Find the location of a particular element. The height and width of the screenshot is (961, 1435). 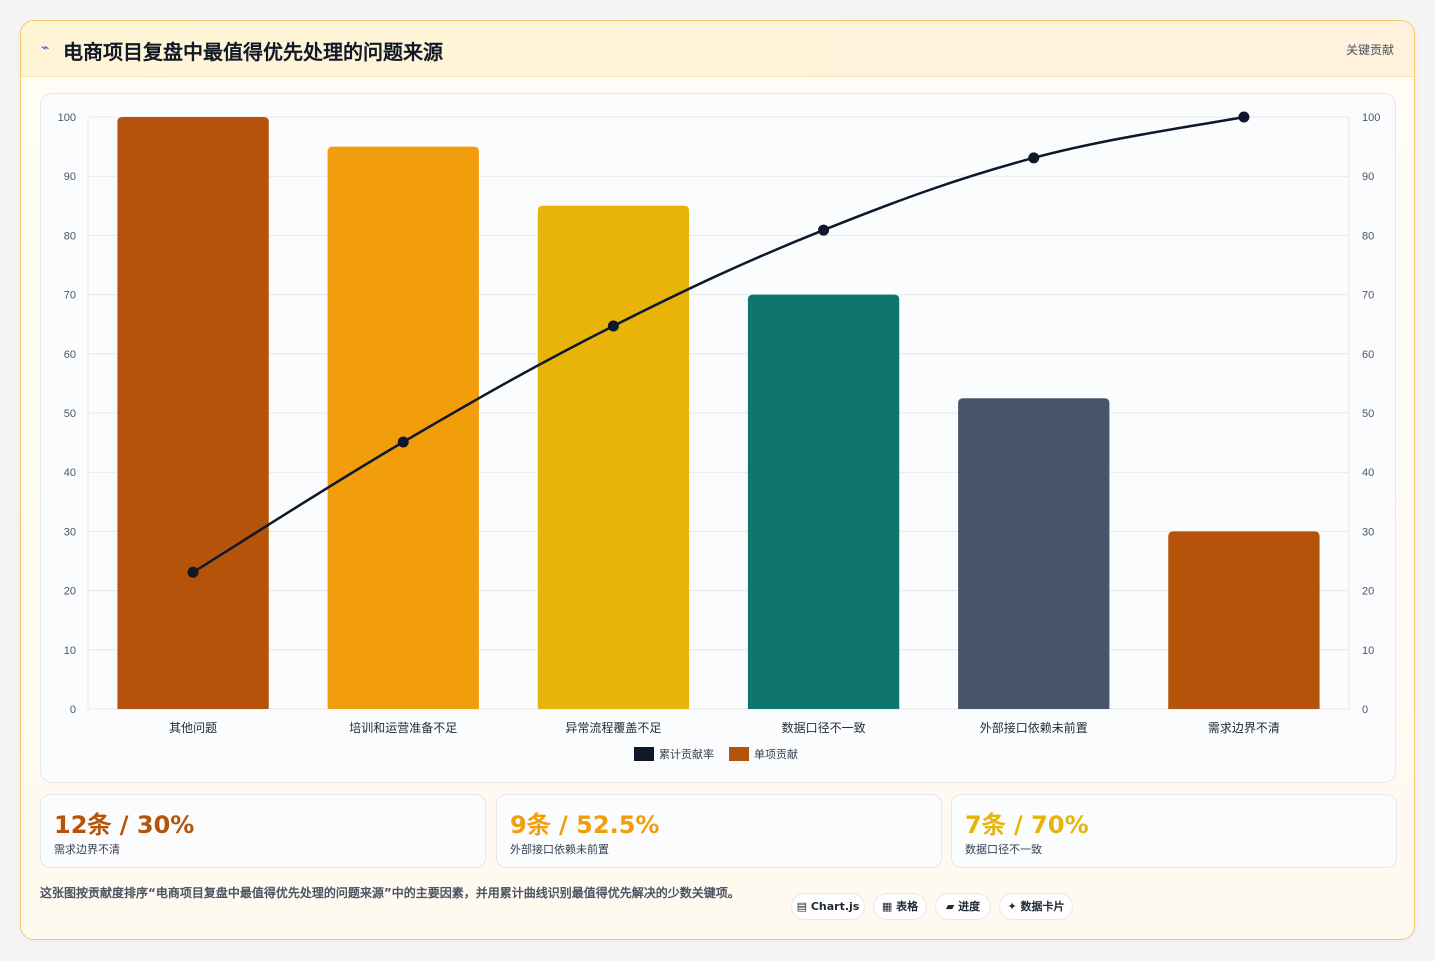

y2-tick-label: 80 is located at coordinates (1368, 236).